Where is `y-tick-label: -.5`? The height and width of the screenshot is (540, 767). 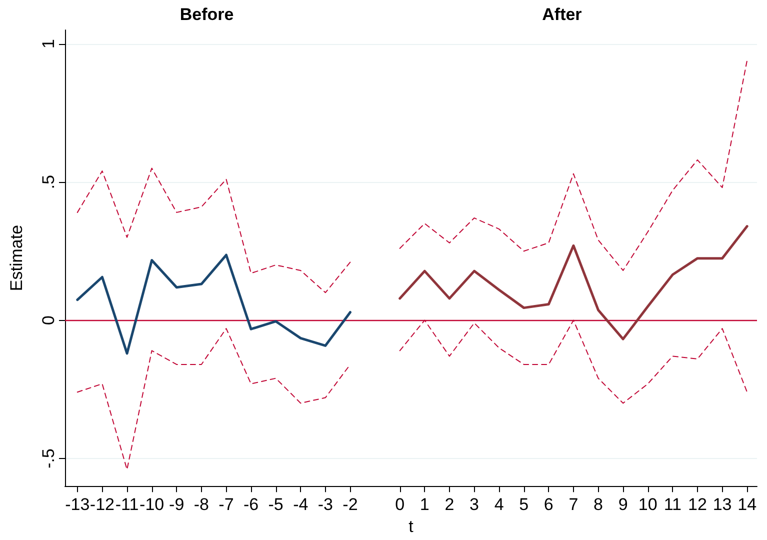 y-tick-label: -.5 is located at coordinates (48, 458).